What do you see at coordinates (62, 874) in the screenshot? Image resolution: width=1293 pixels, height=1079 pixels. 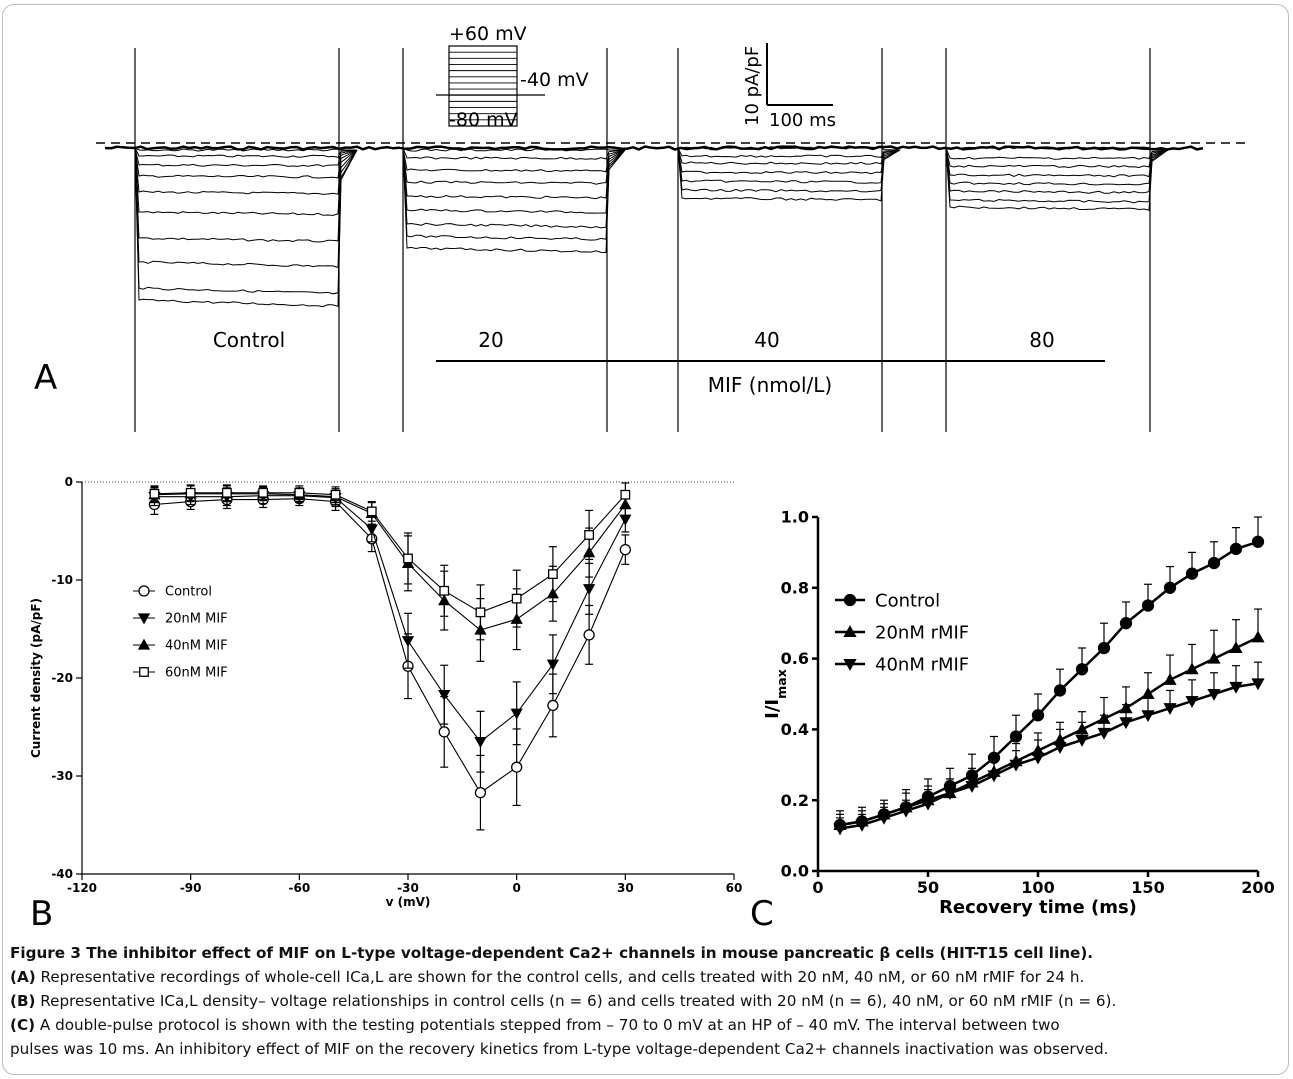 I see `y-tick-label: -40` at bounding box center [62, 874].